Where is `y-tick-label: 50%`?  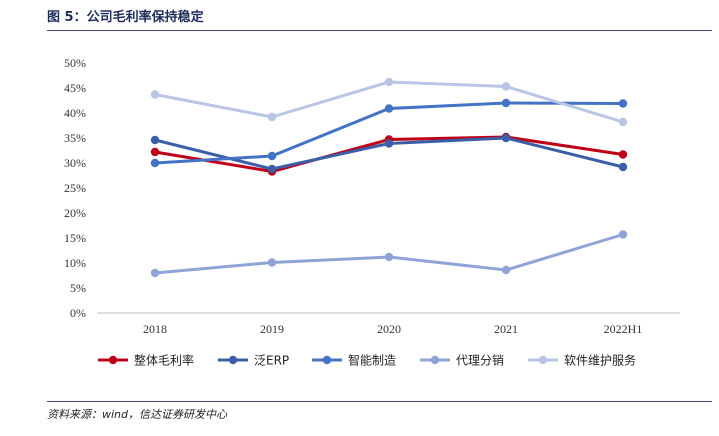 y-tick-label: 50% is located at coordinates (75, 63).